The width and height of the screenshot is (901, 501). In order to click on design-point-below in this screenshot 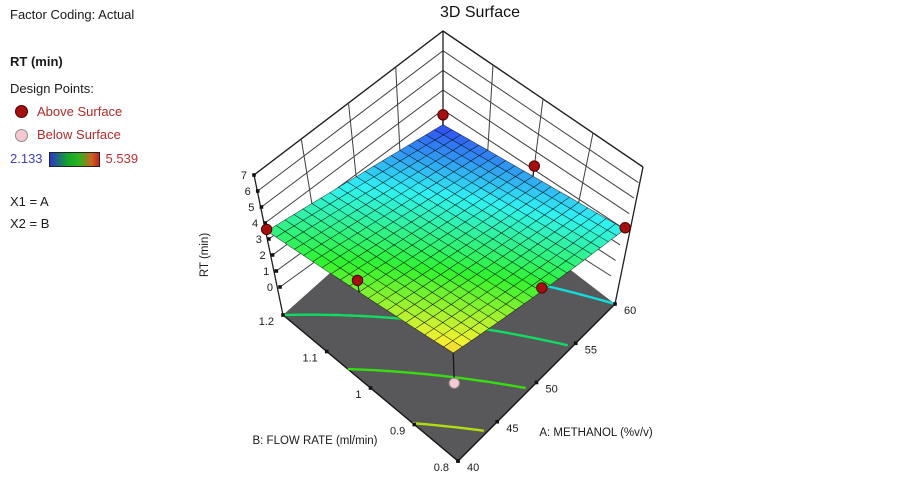, I will do `click(454, 383)`.